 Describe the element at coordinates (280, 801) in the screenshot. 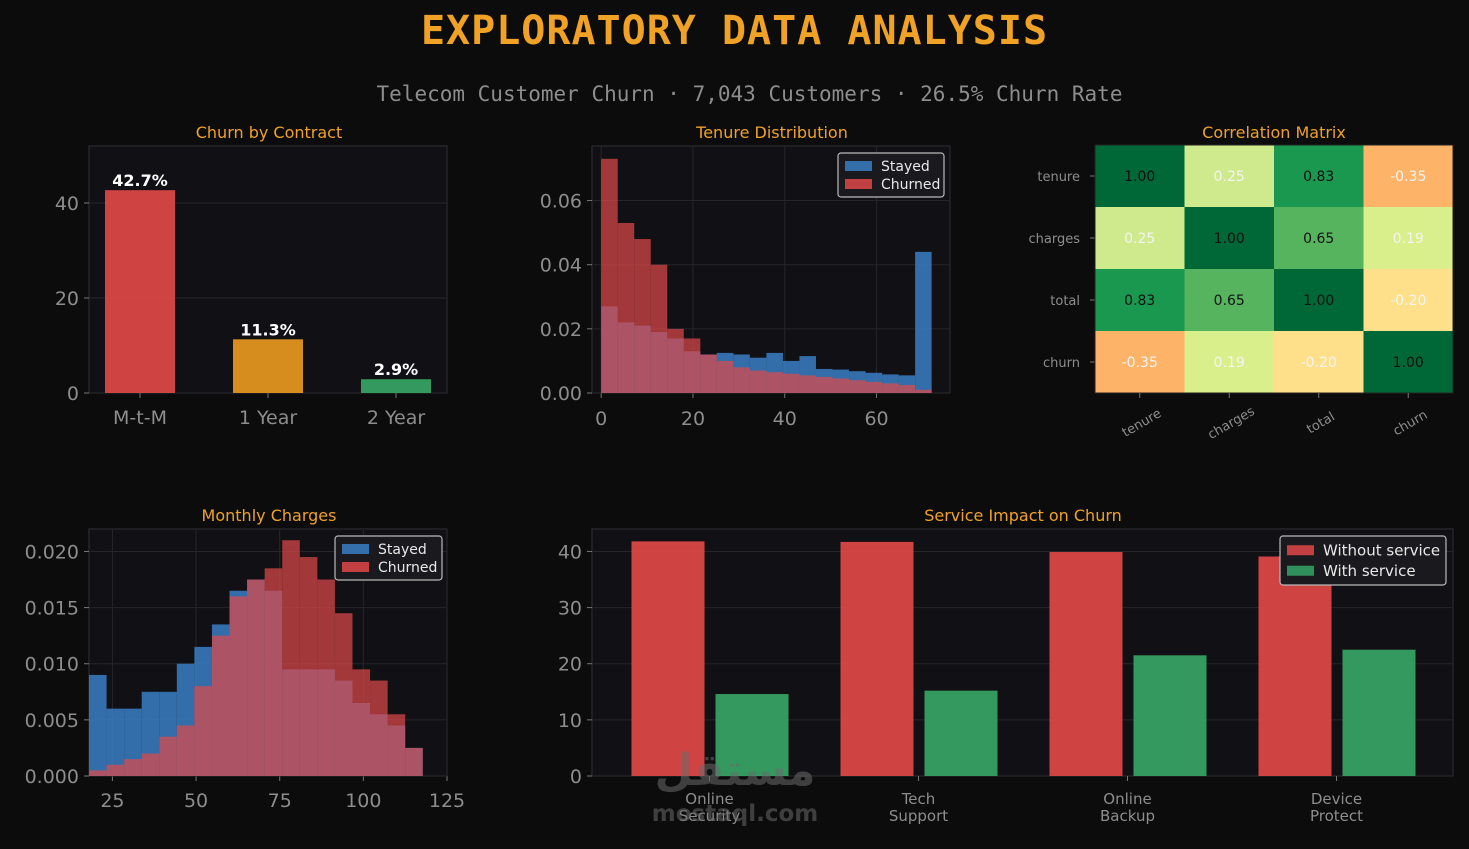

I see `x-tick-label: 75` at that location.